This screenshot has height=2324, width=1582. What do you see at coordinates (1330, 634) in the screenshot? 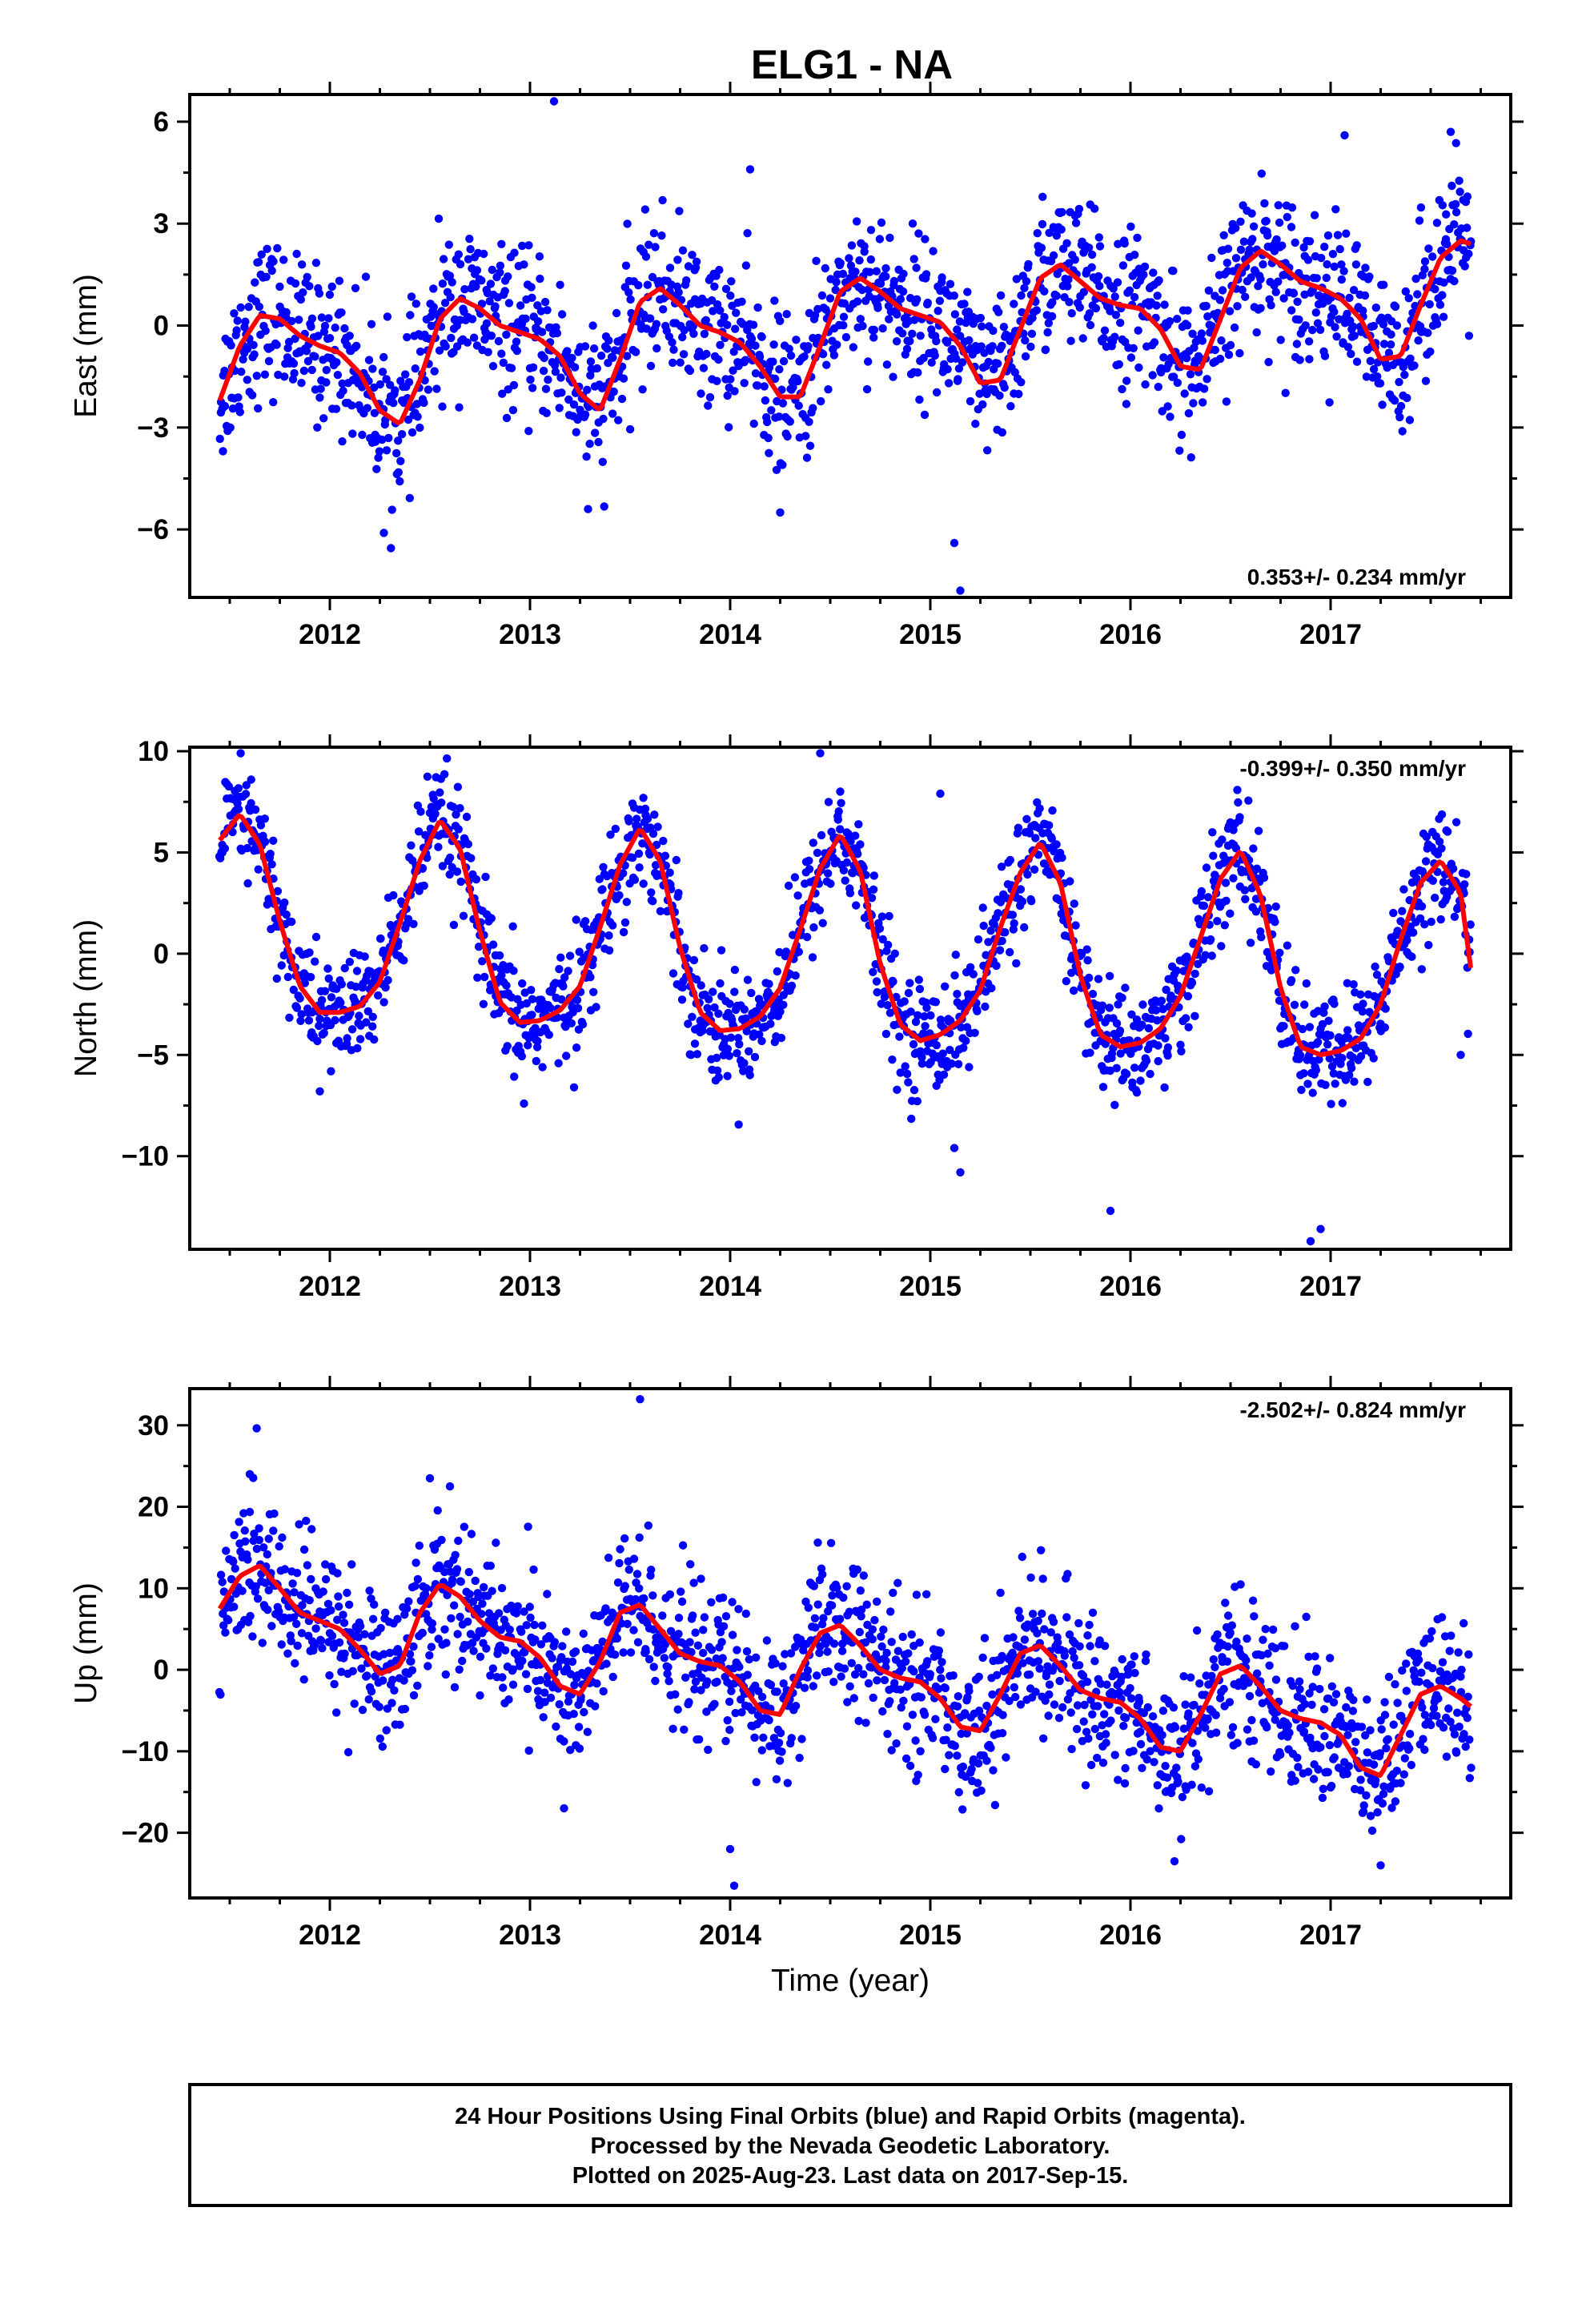
I see `x-tick-label: 2017` at bounding box center [1330, 634].